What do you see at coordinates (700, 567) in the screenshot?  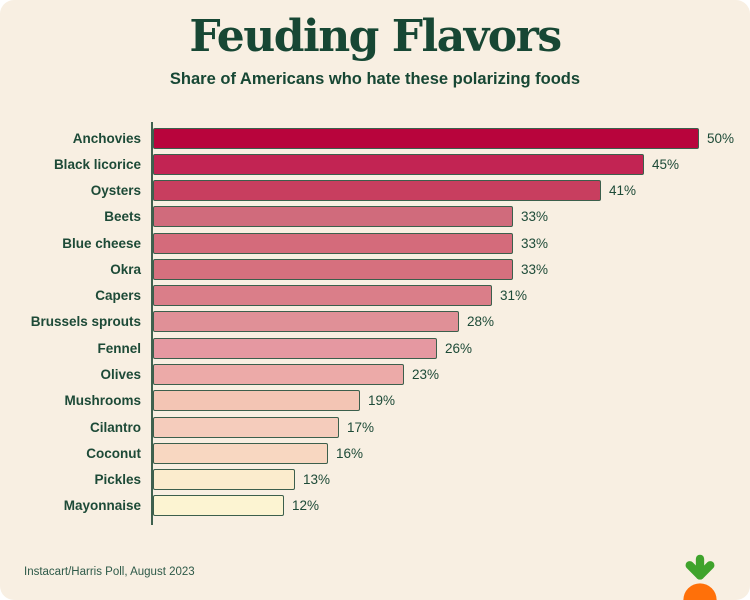 I see `carrot-leaf-icon` at bounding box center [700, 567].